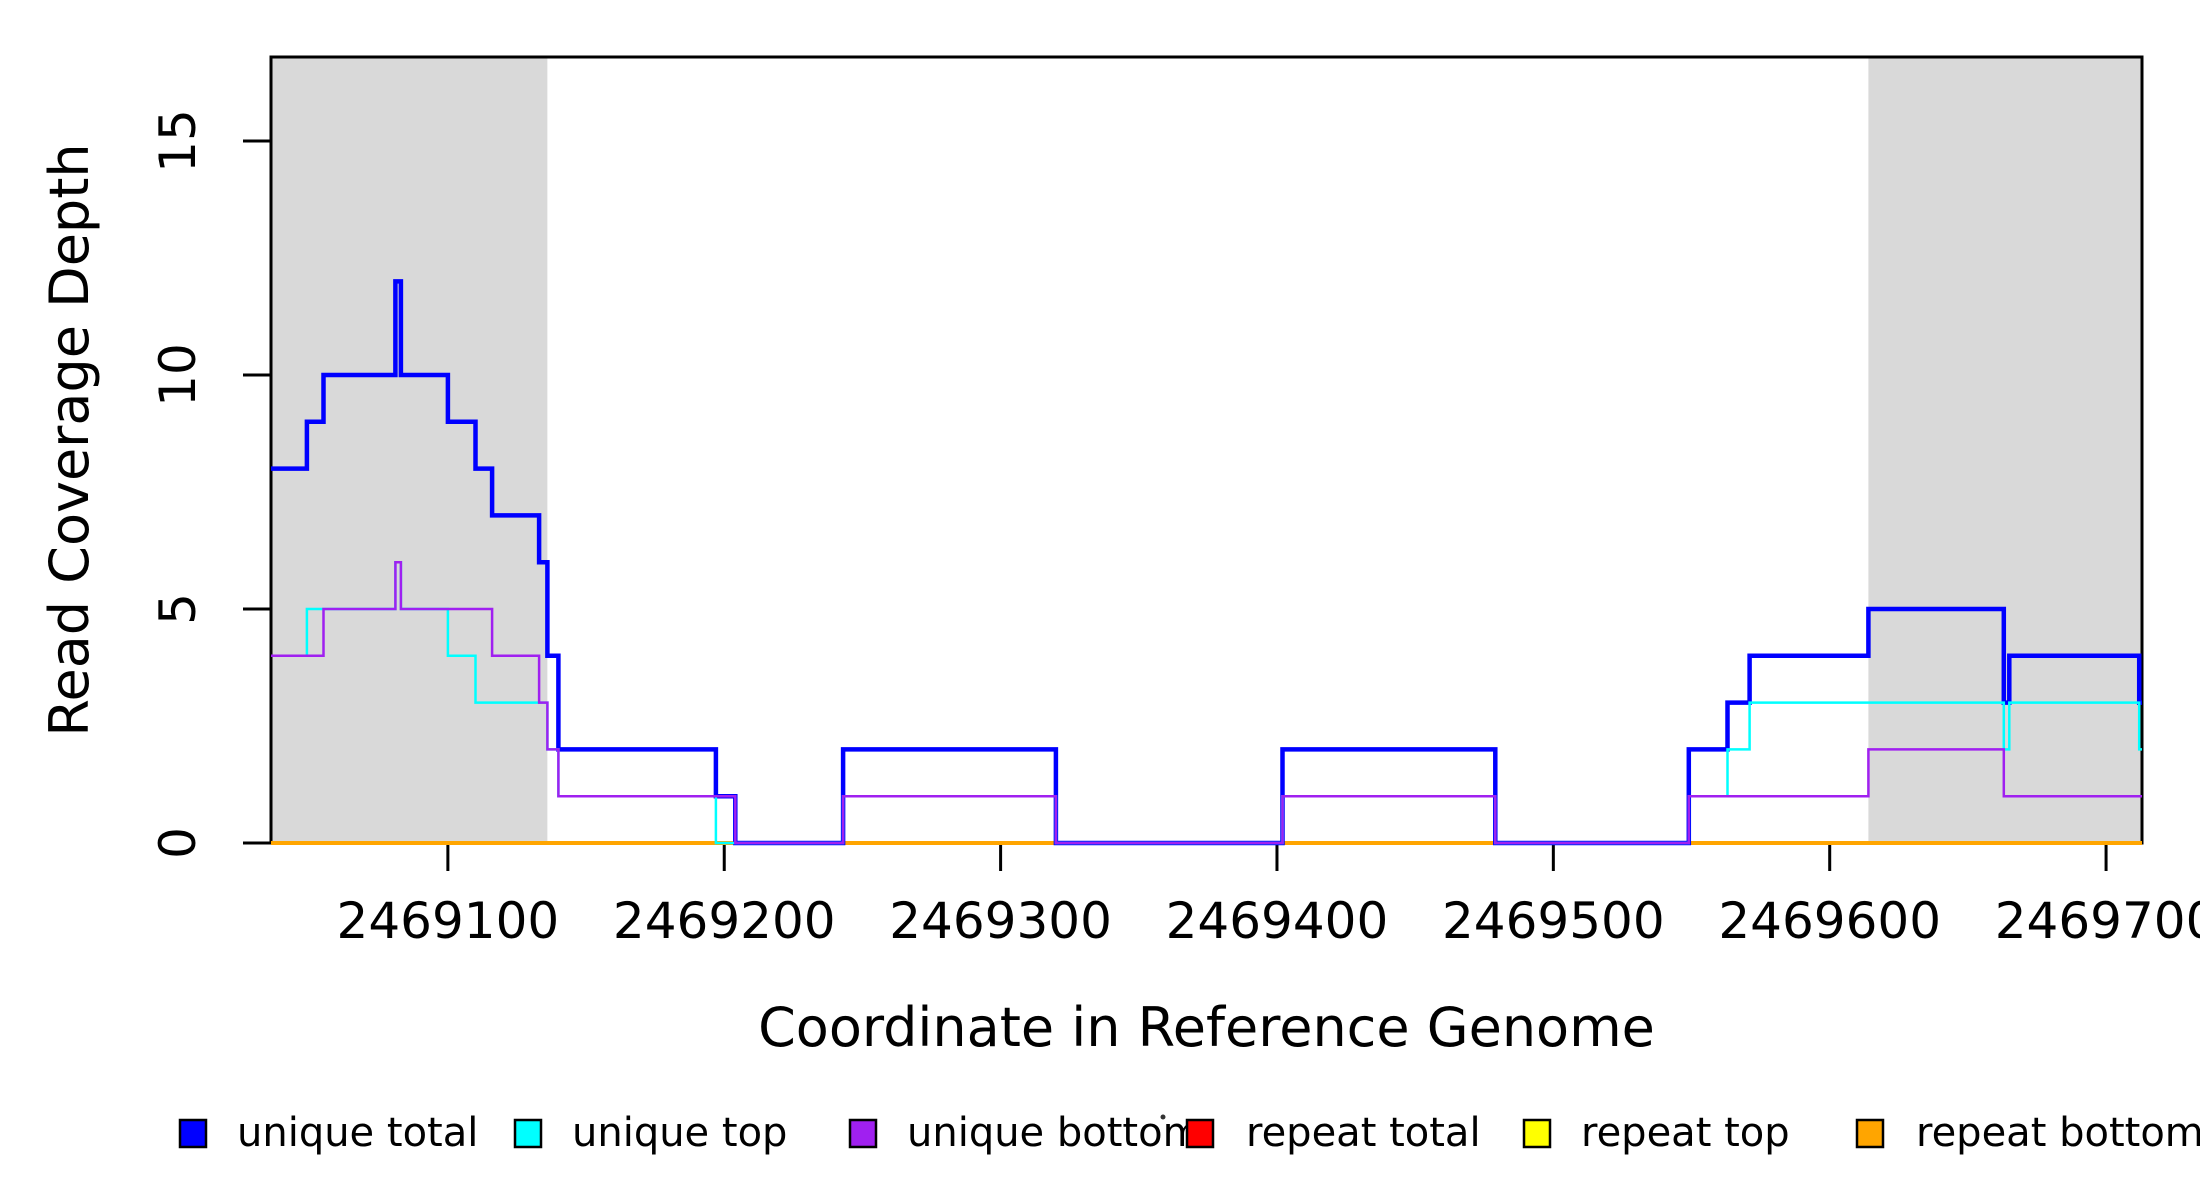 This screenshot has width=2200, height=1200. Describe the element at coordinates (2097, 921) in the screenshot. I see `x-tick-label: 2469700` at that location.